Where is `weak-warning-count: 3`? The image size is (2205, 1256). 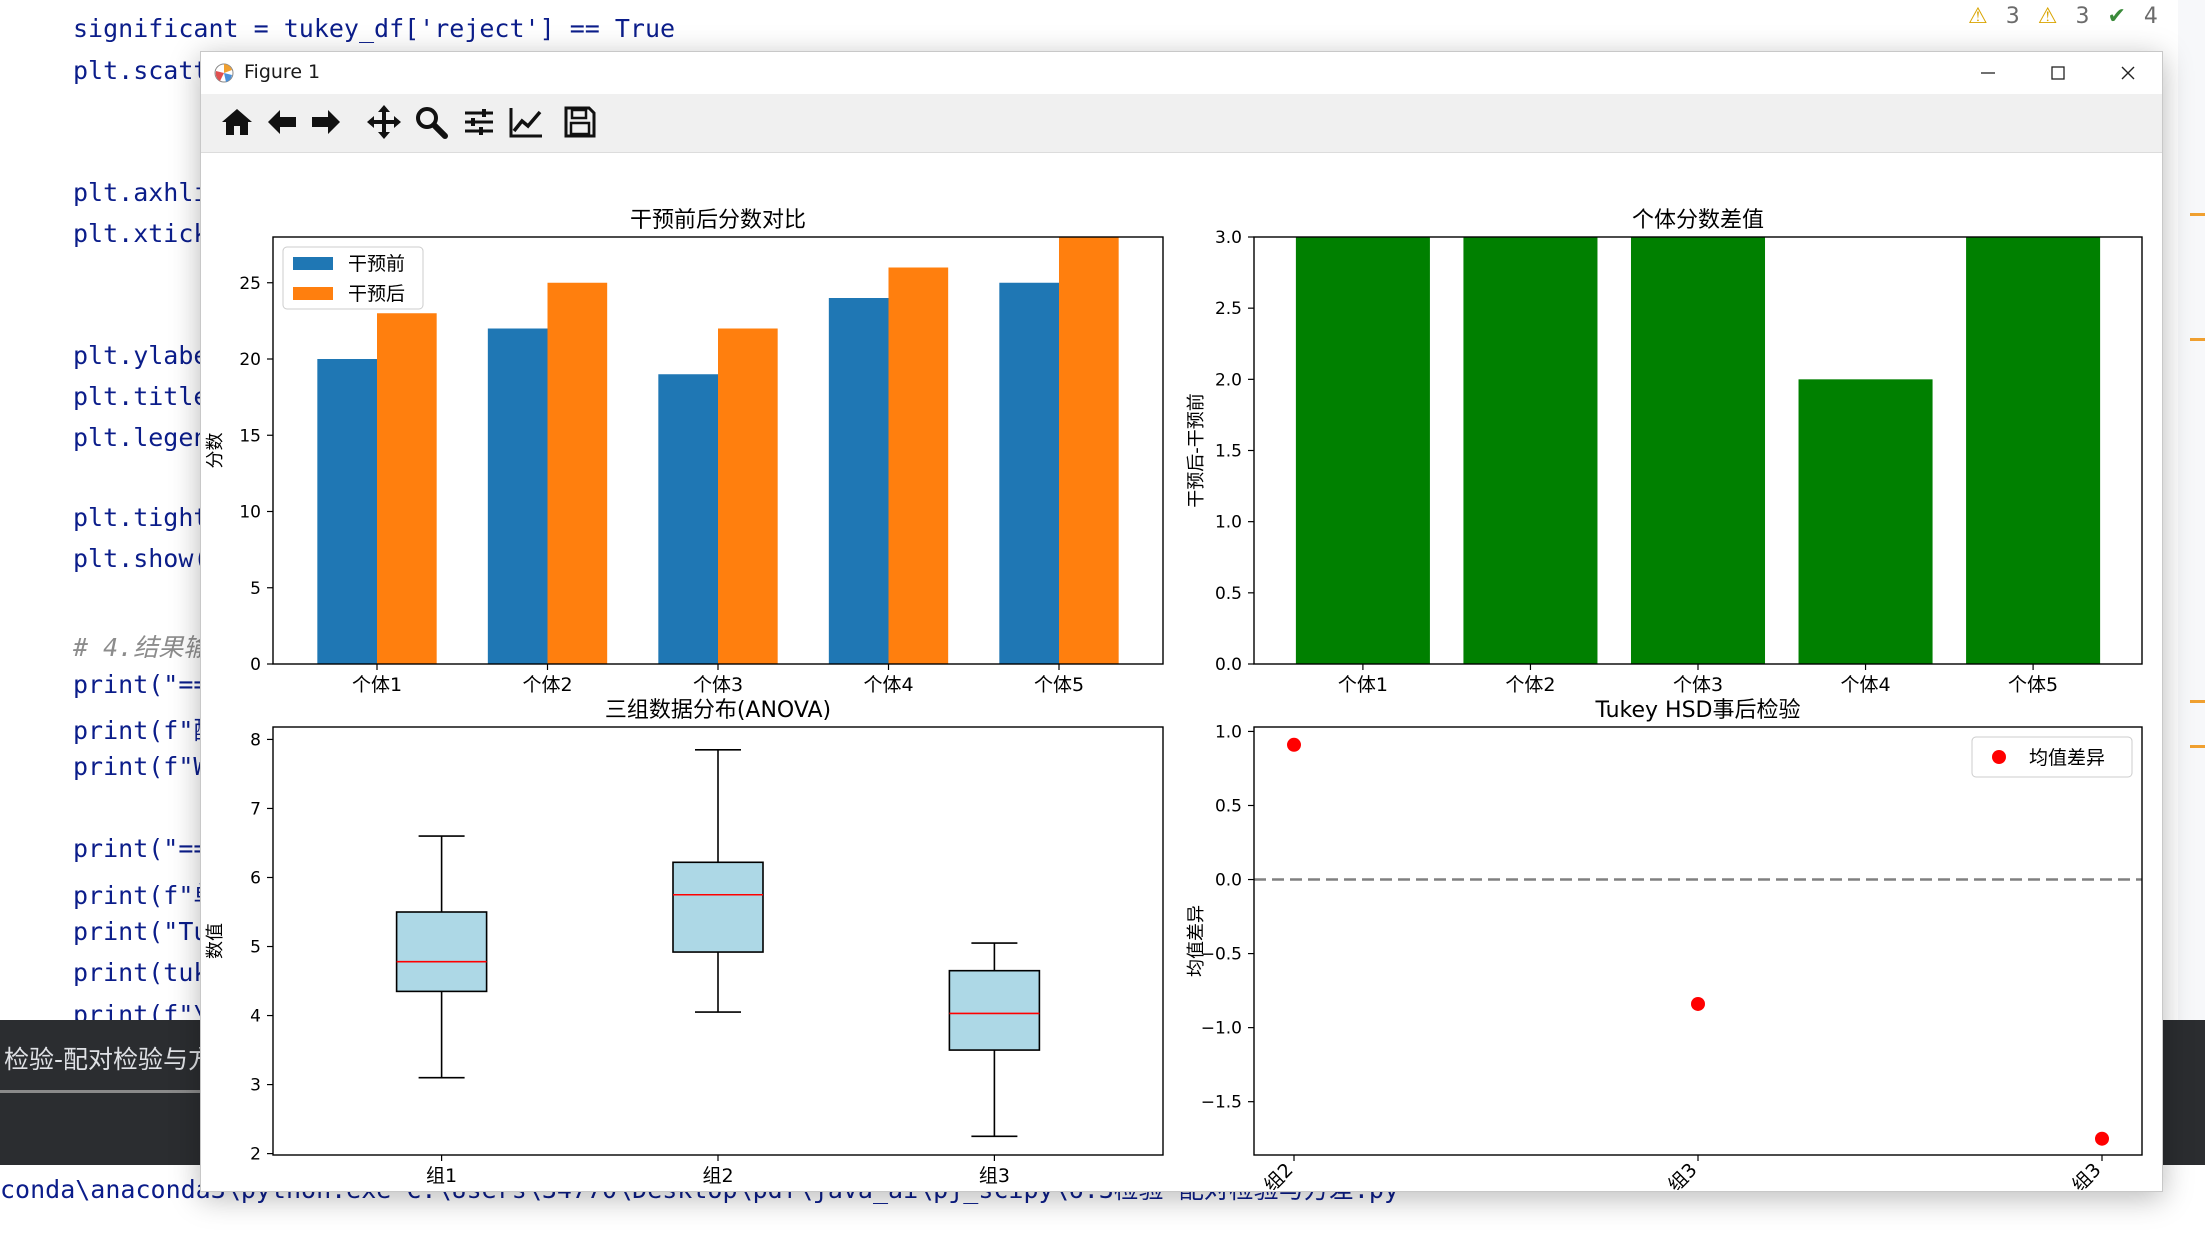
weak-warning-count: 3 is located at coordinates (2082, 16).